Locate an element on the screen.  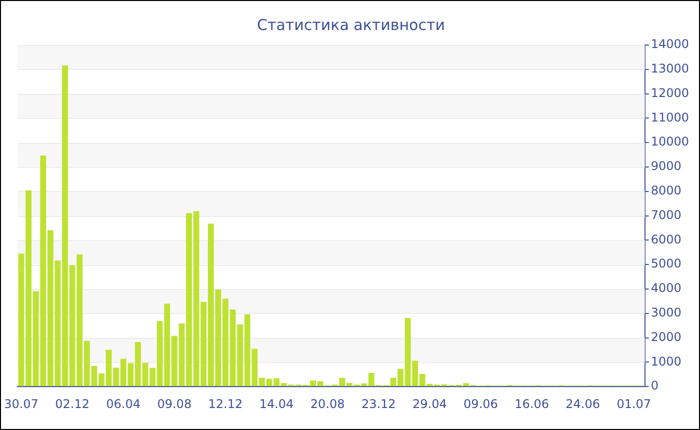
x-tick-label: 29.04 is located at coordinates (429, 403).